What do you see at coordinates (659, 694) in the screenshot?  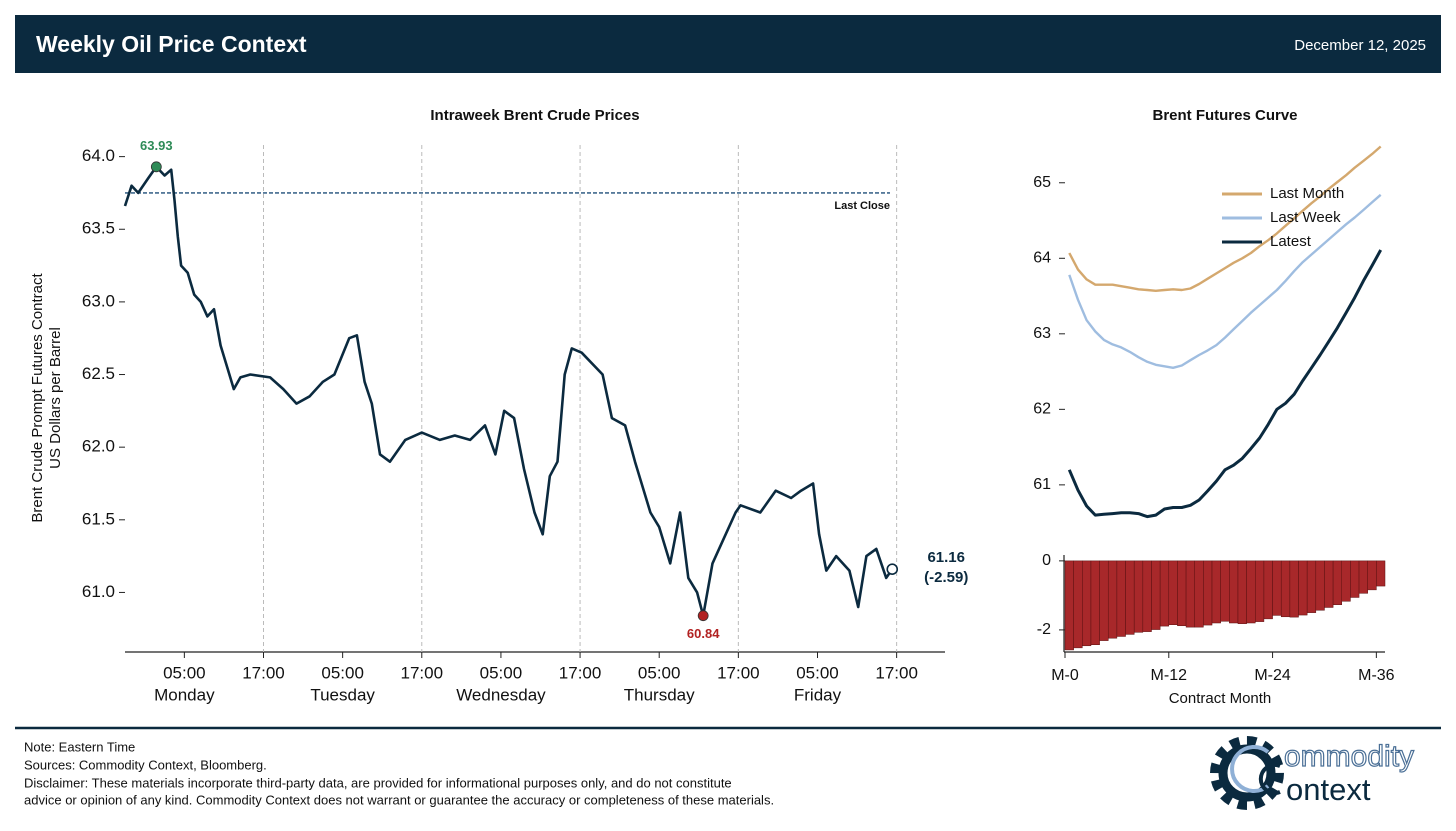 I see `x-tick-label: Thursday` at bounding box center [659, 694].